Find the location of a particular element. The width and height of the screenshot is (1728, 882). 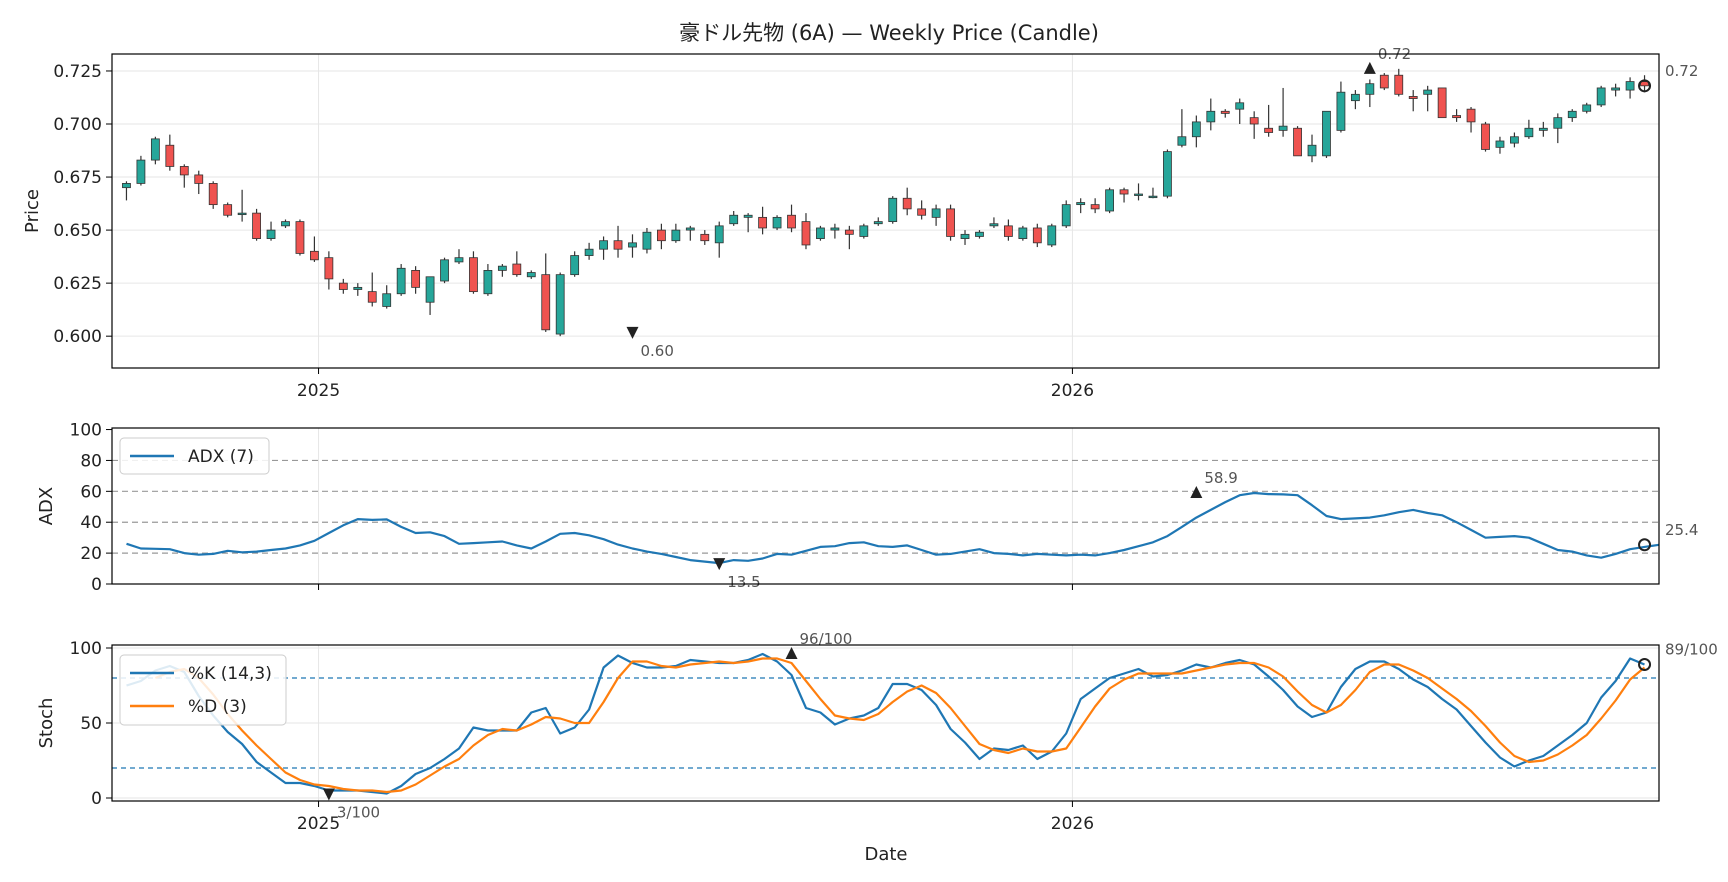

last-value-label: 0.72 is located at coordinates (1681, 71).